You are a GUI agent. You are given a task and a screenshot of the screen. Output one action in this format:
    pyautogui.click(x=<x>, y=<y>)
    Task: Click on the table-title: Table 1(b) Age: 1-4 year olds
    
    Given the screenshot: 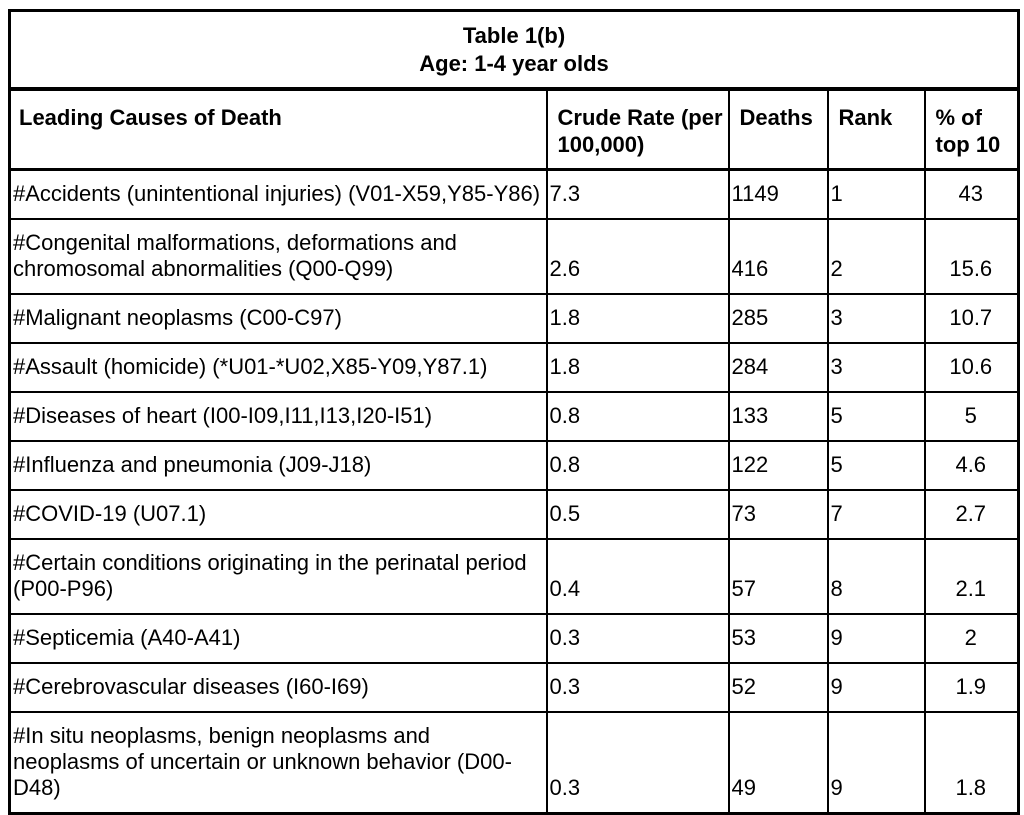 What is the action you would take?
    pyautogui.click(x=514, y=50)
    